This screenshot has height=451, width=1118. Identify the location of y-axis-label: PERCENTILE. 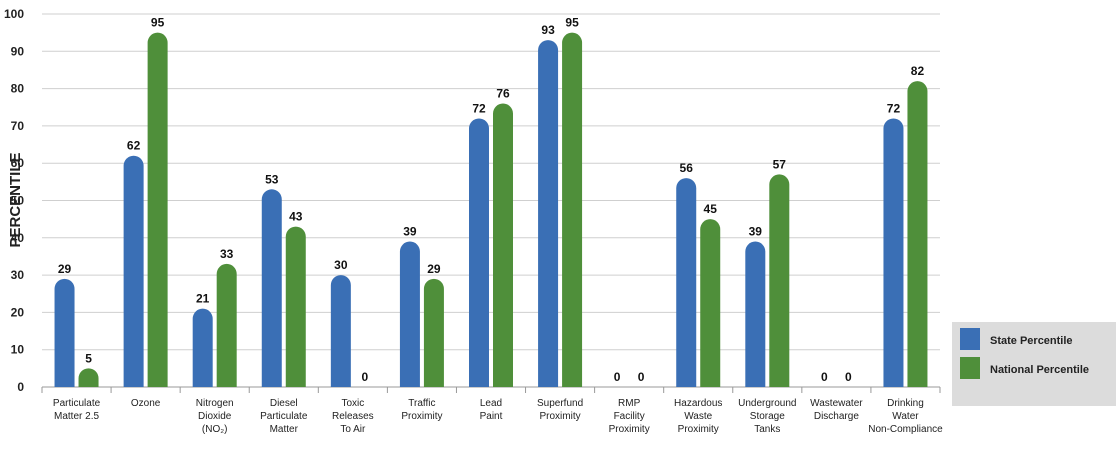
(15, 199).